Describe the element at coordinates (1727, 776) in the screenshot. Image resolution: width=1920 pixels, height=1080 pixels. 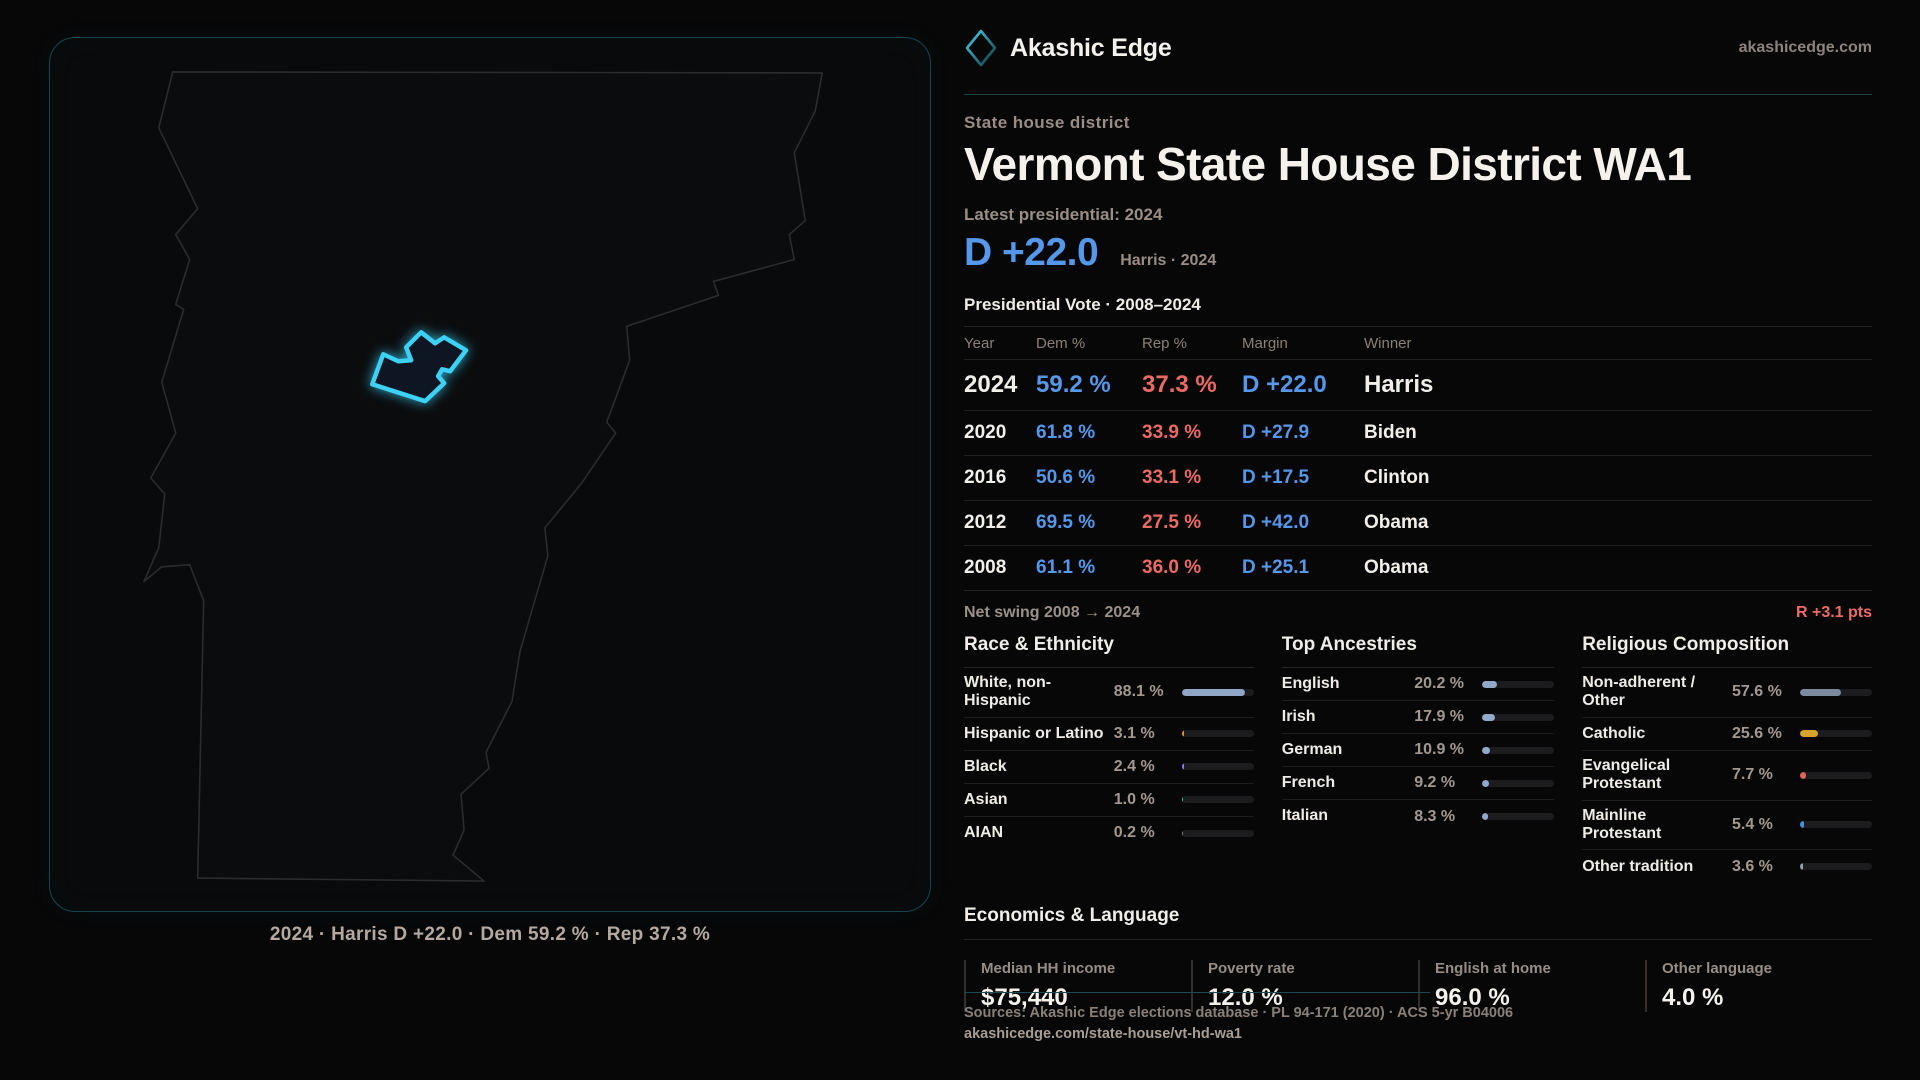
I see `demo-row: Evangelical Protestant 7.7 %` at that location.